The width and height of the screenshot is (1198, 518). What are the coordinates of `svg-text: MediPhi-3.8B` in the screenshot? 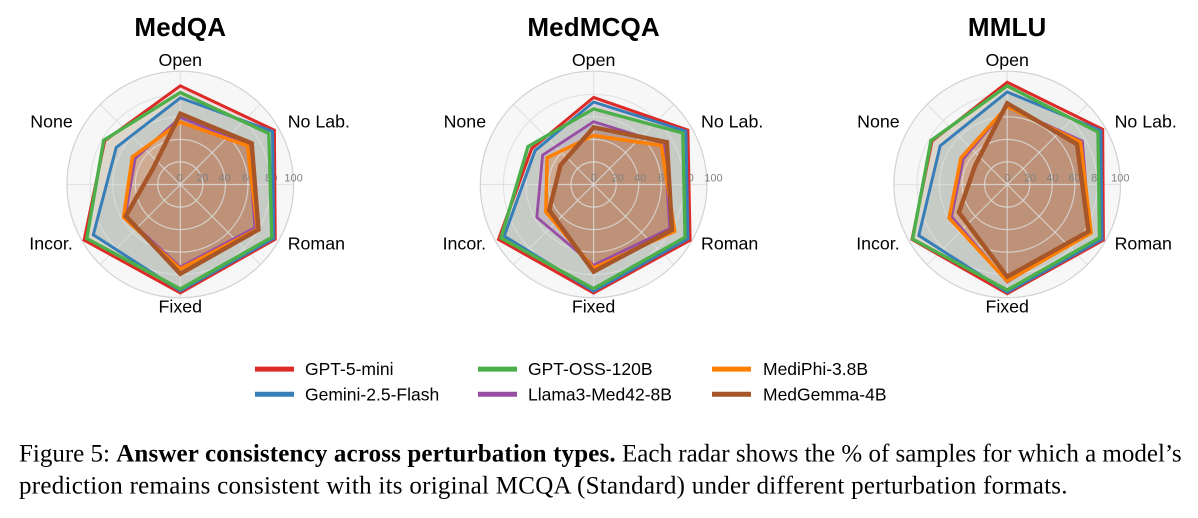 It's located at (815, 369).